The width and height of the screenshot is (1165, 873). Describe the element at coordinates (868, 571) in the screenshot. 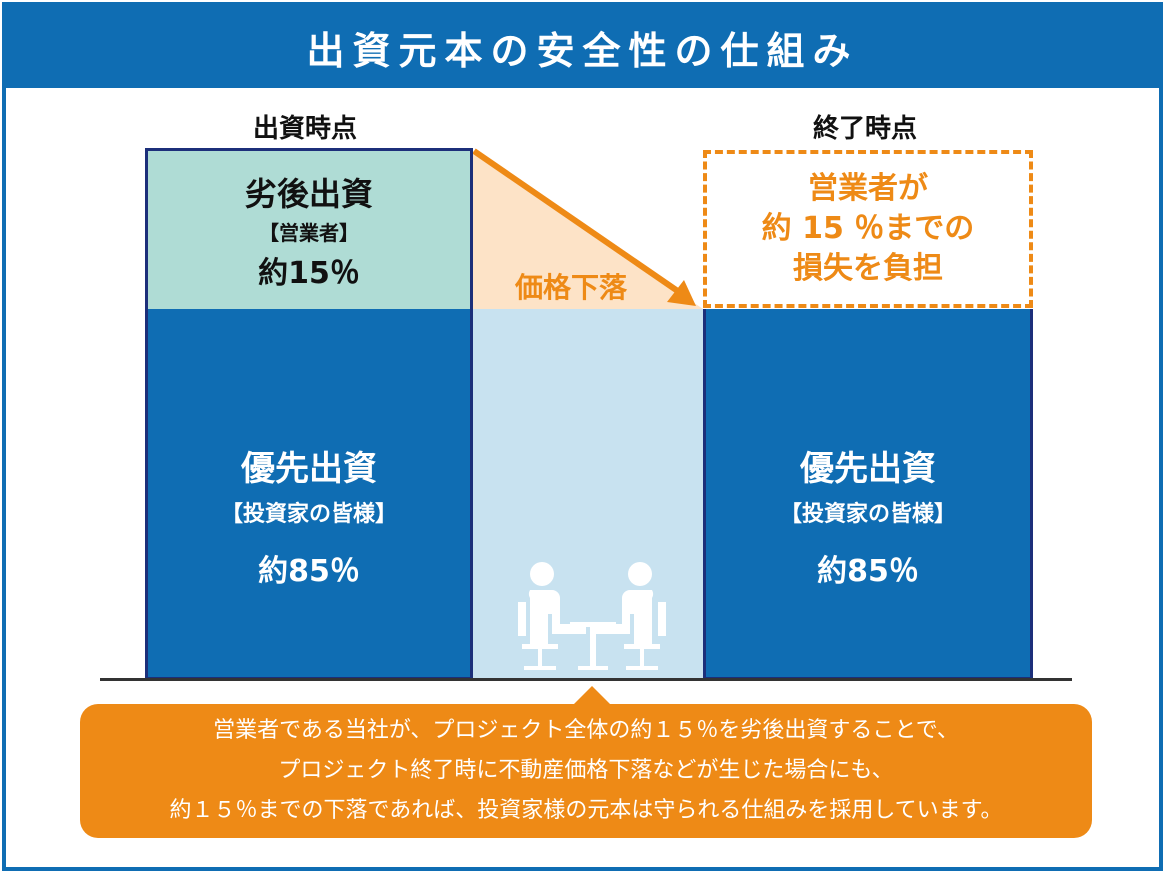

I see `priority-share-right: 約85％` at that location.